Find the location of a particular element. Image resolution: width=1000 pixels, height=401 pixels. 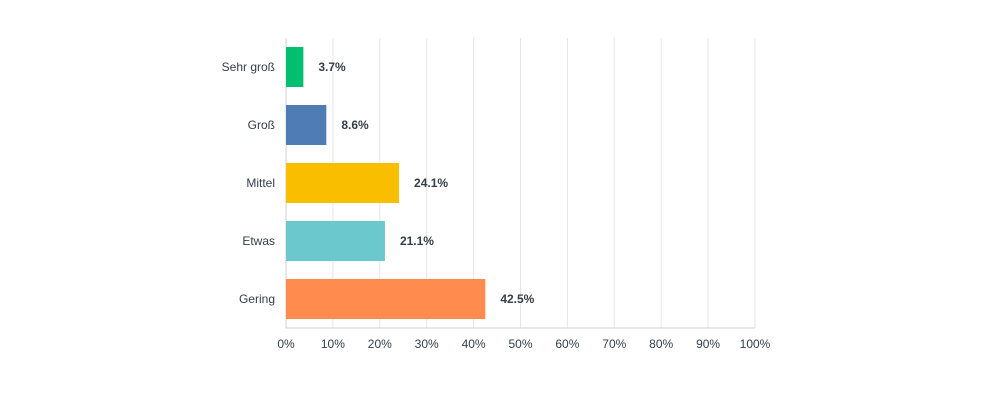

tick-label-30: 30% is located at coordinates (427, 344).